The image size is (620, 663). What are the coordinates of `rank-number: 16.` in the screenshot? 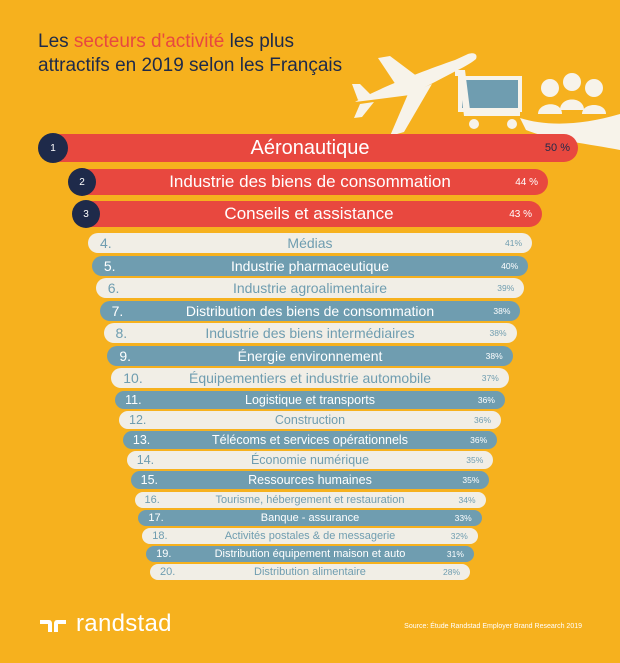 It's located at (152, 499).